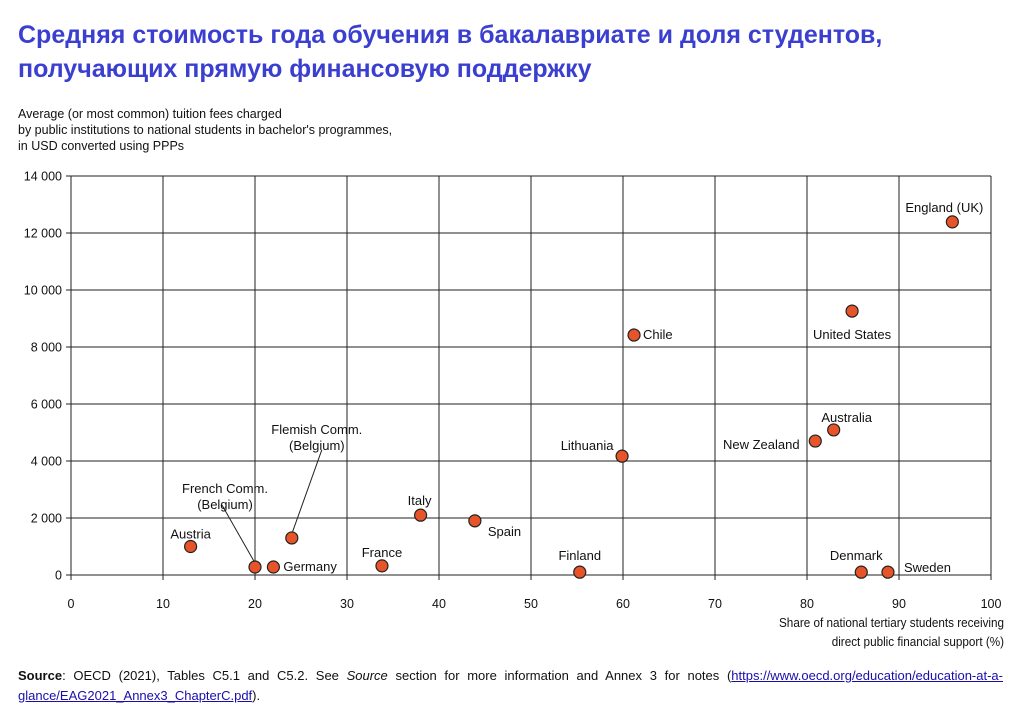  What do you see at coordinates (310, 566) in the screenshot?
I see `point-label: Germany` at bounding box center [310, 566].